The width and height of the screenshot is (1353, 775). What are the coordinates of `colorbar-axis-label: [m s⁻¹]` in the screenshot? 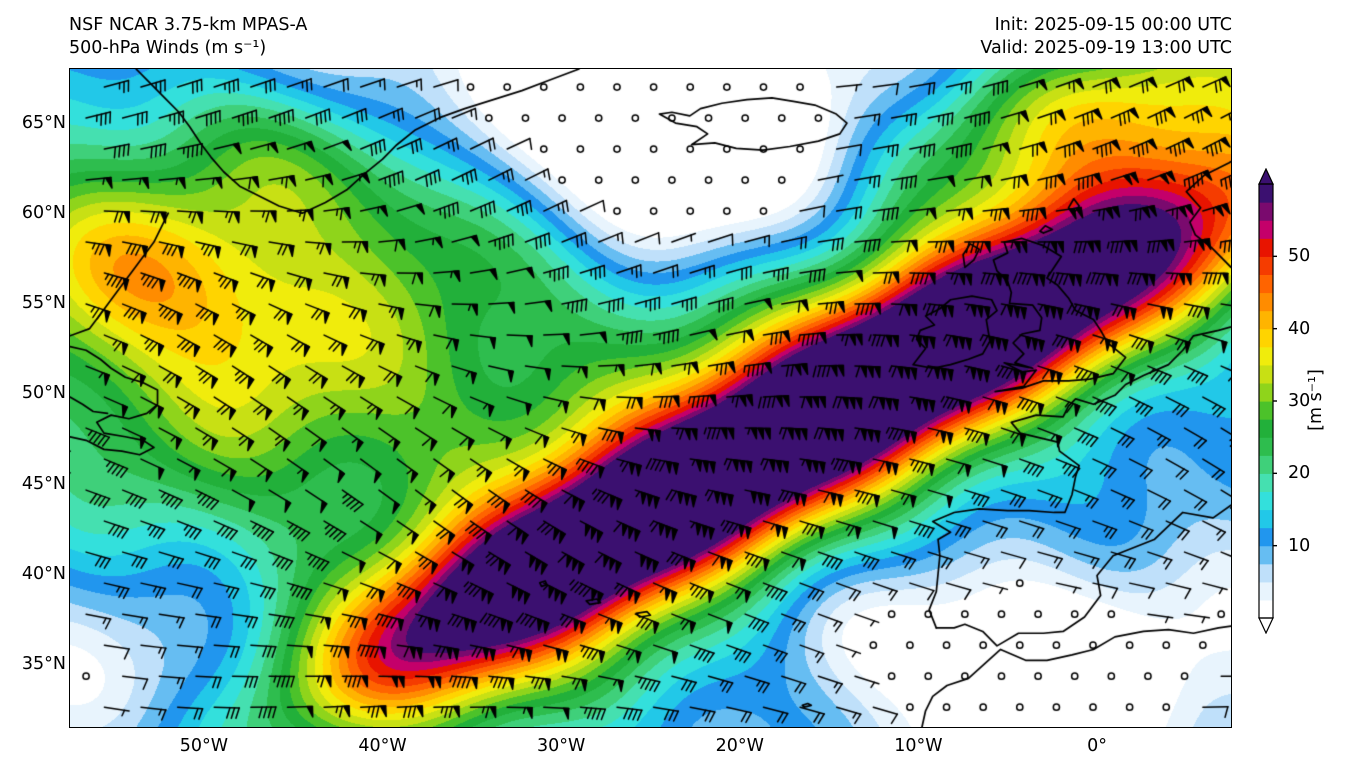 It's located at (1316, 400).